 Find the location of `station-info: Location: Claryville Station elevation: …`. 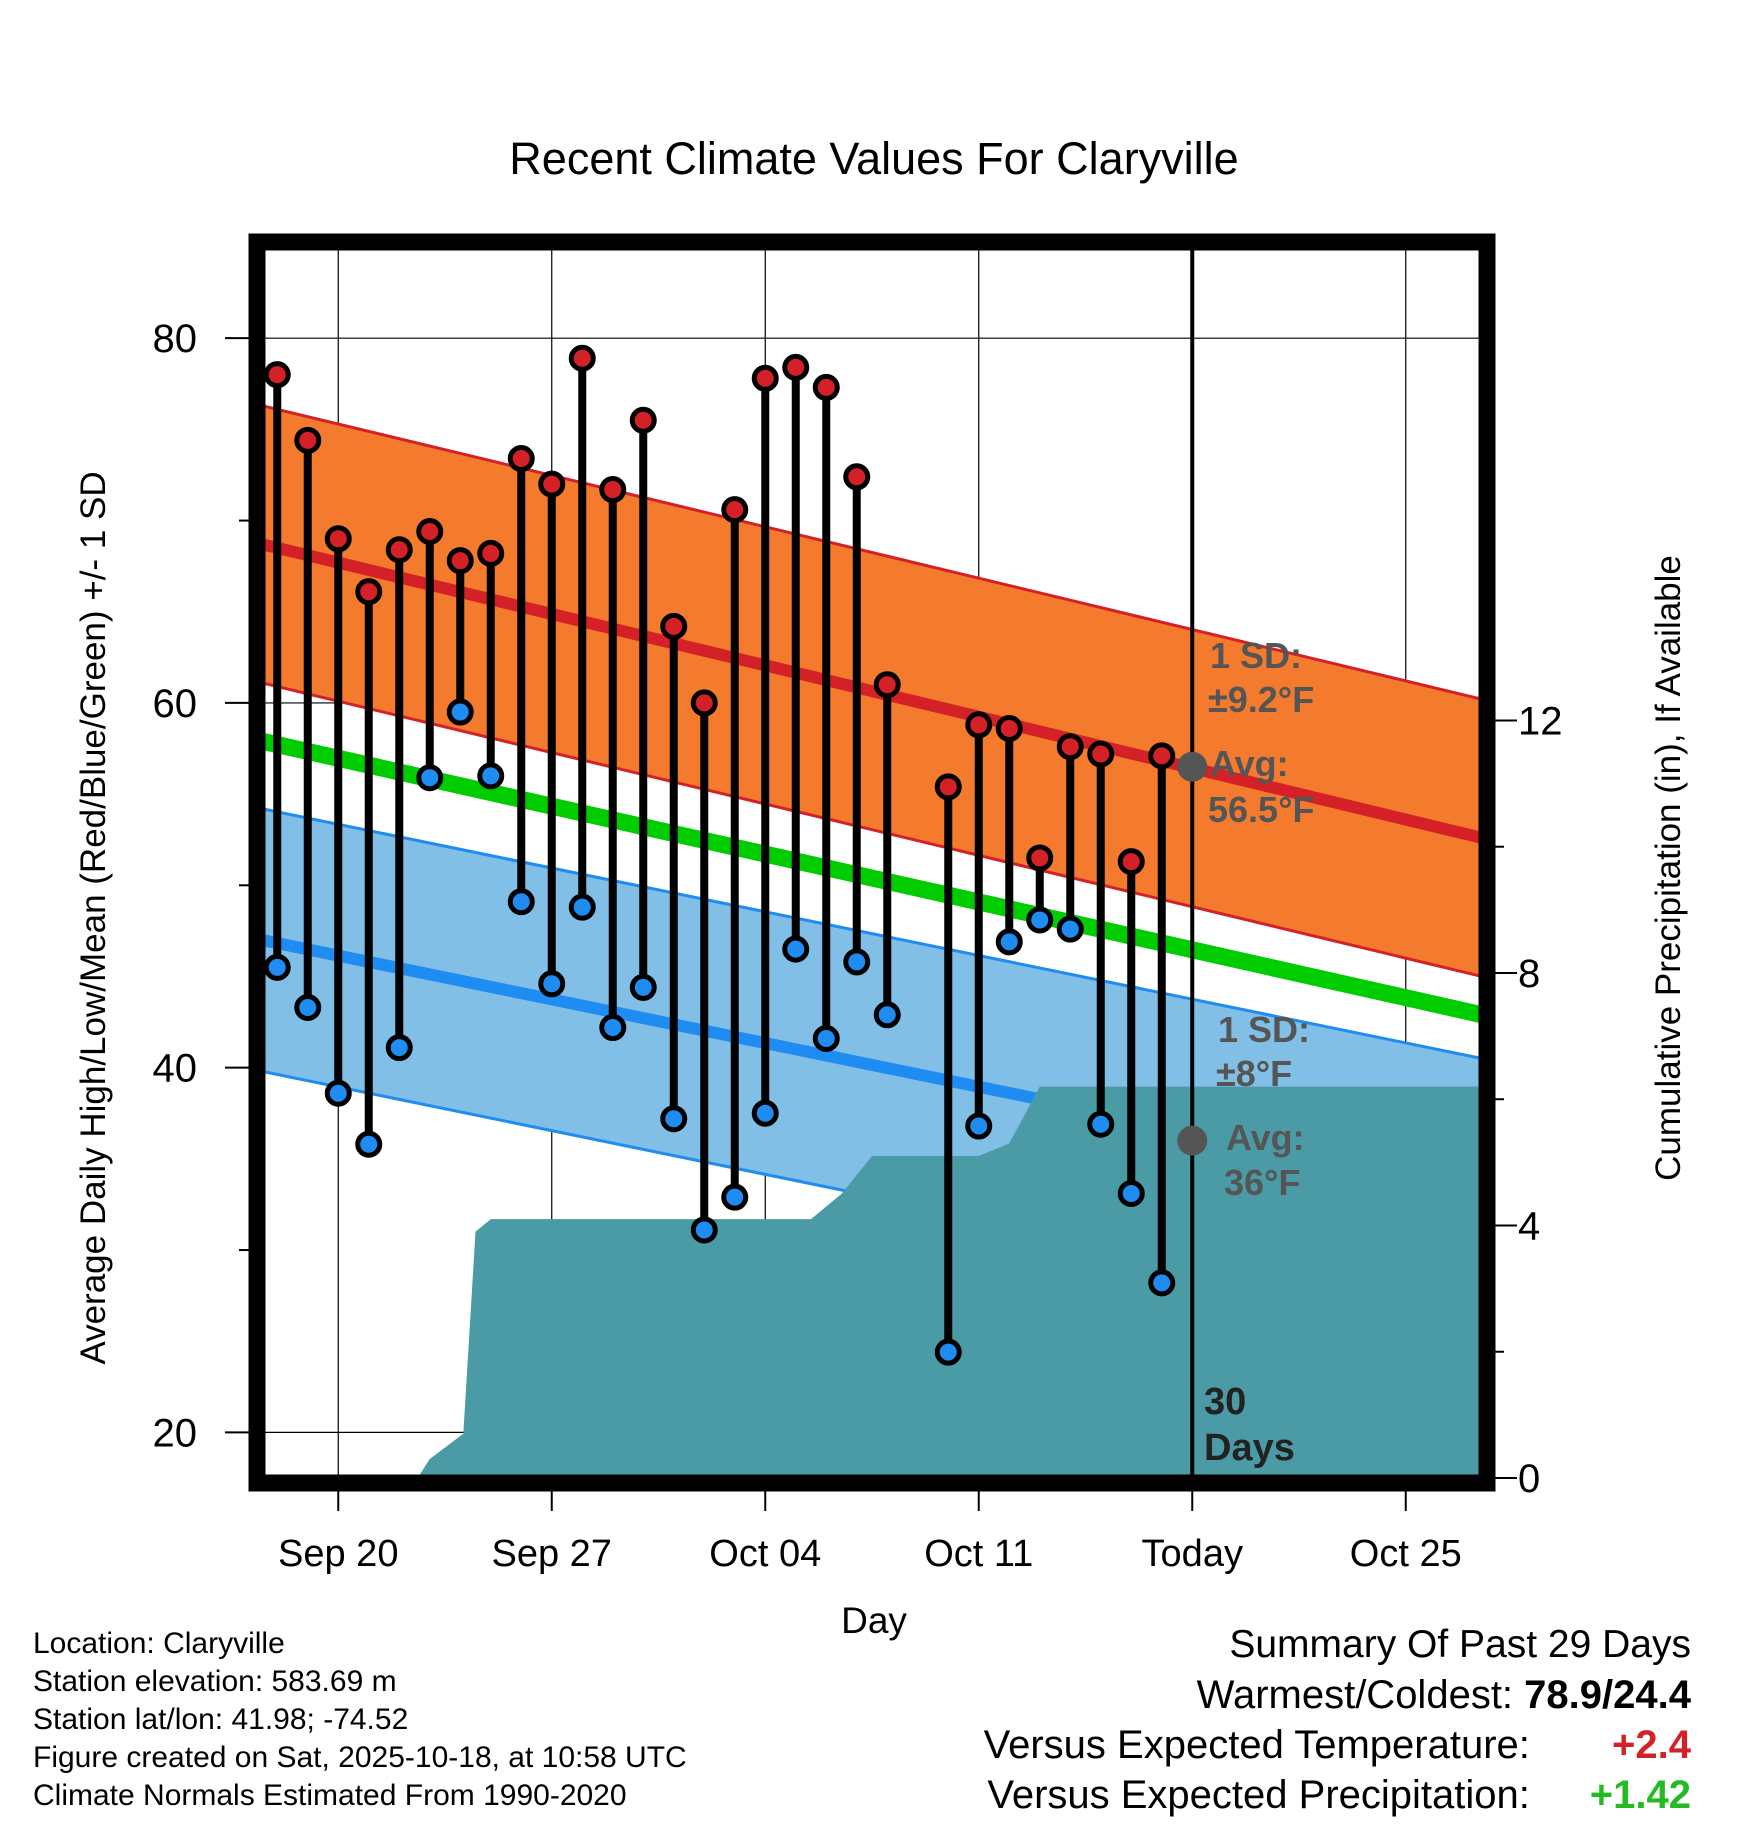

station-info: Location: Claryville Station elevation: … is located at coordinates (360, 1720).